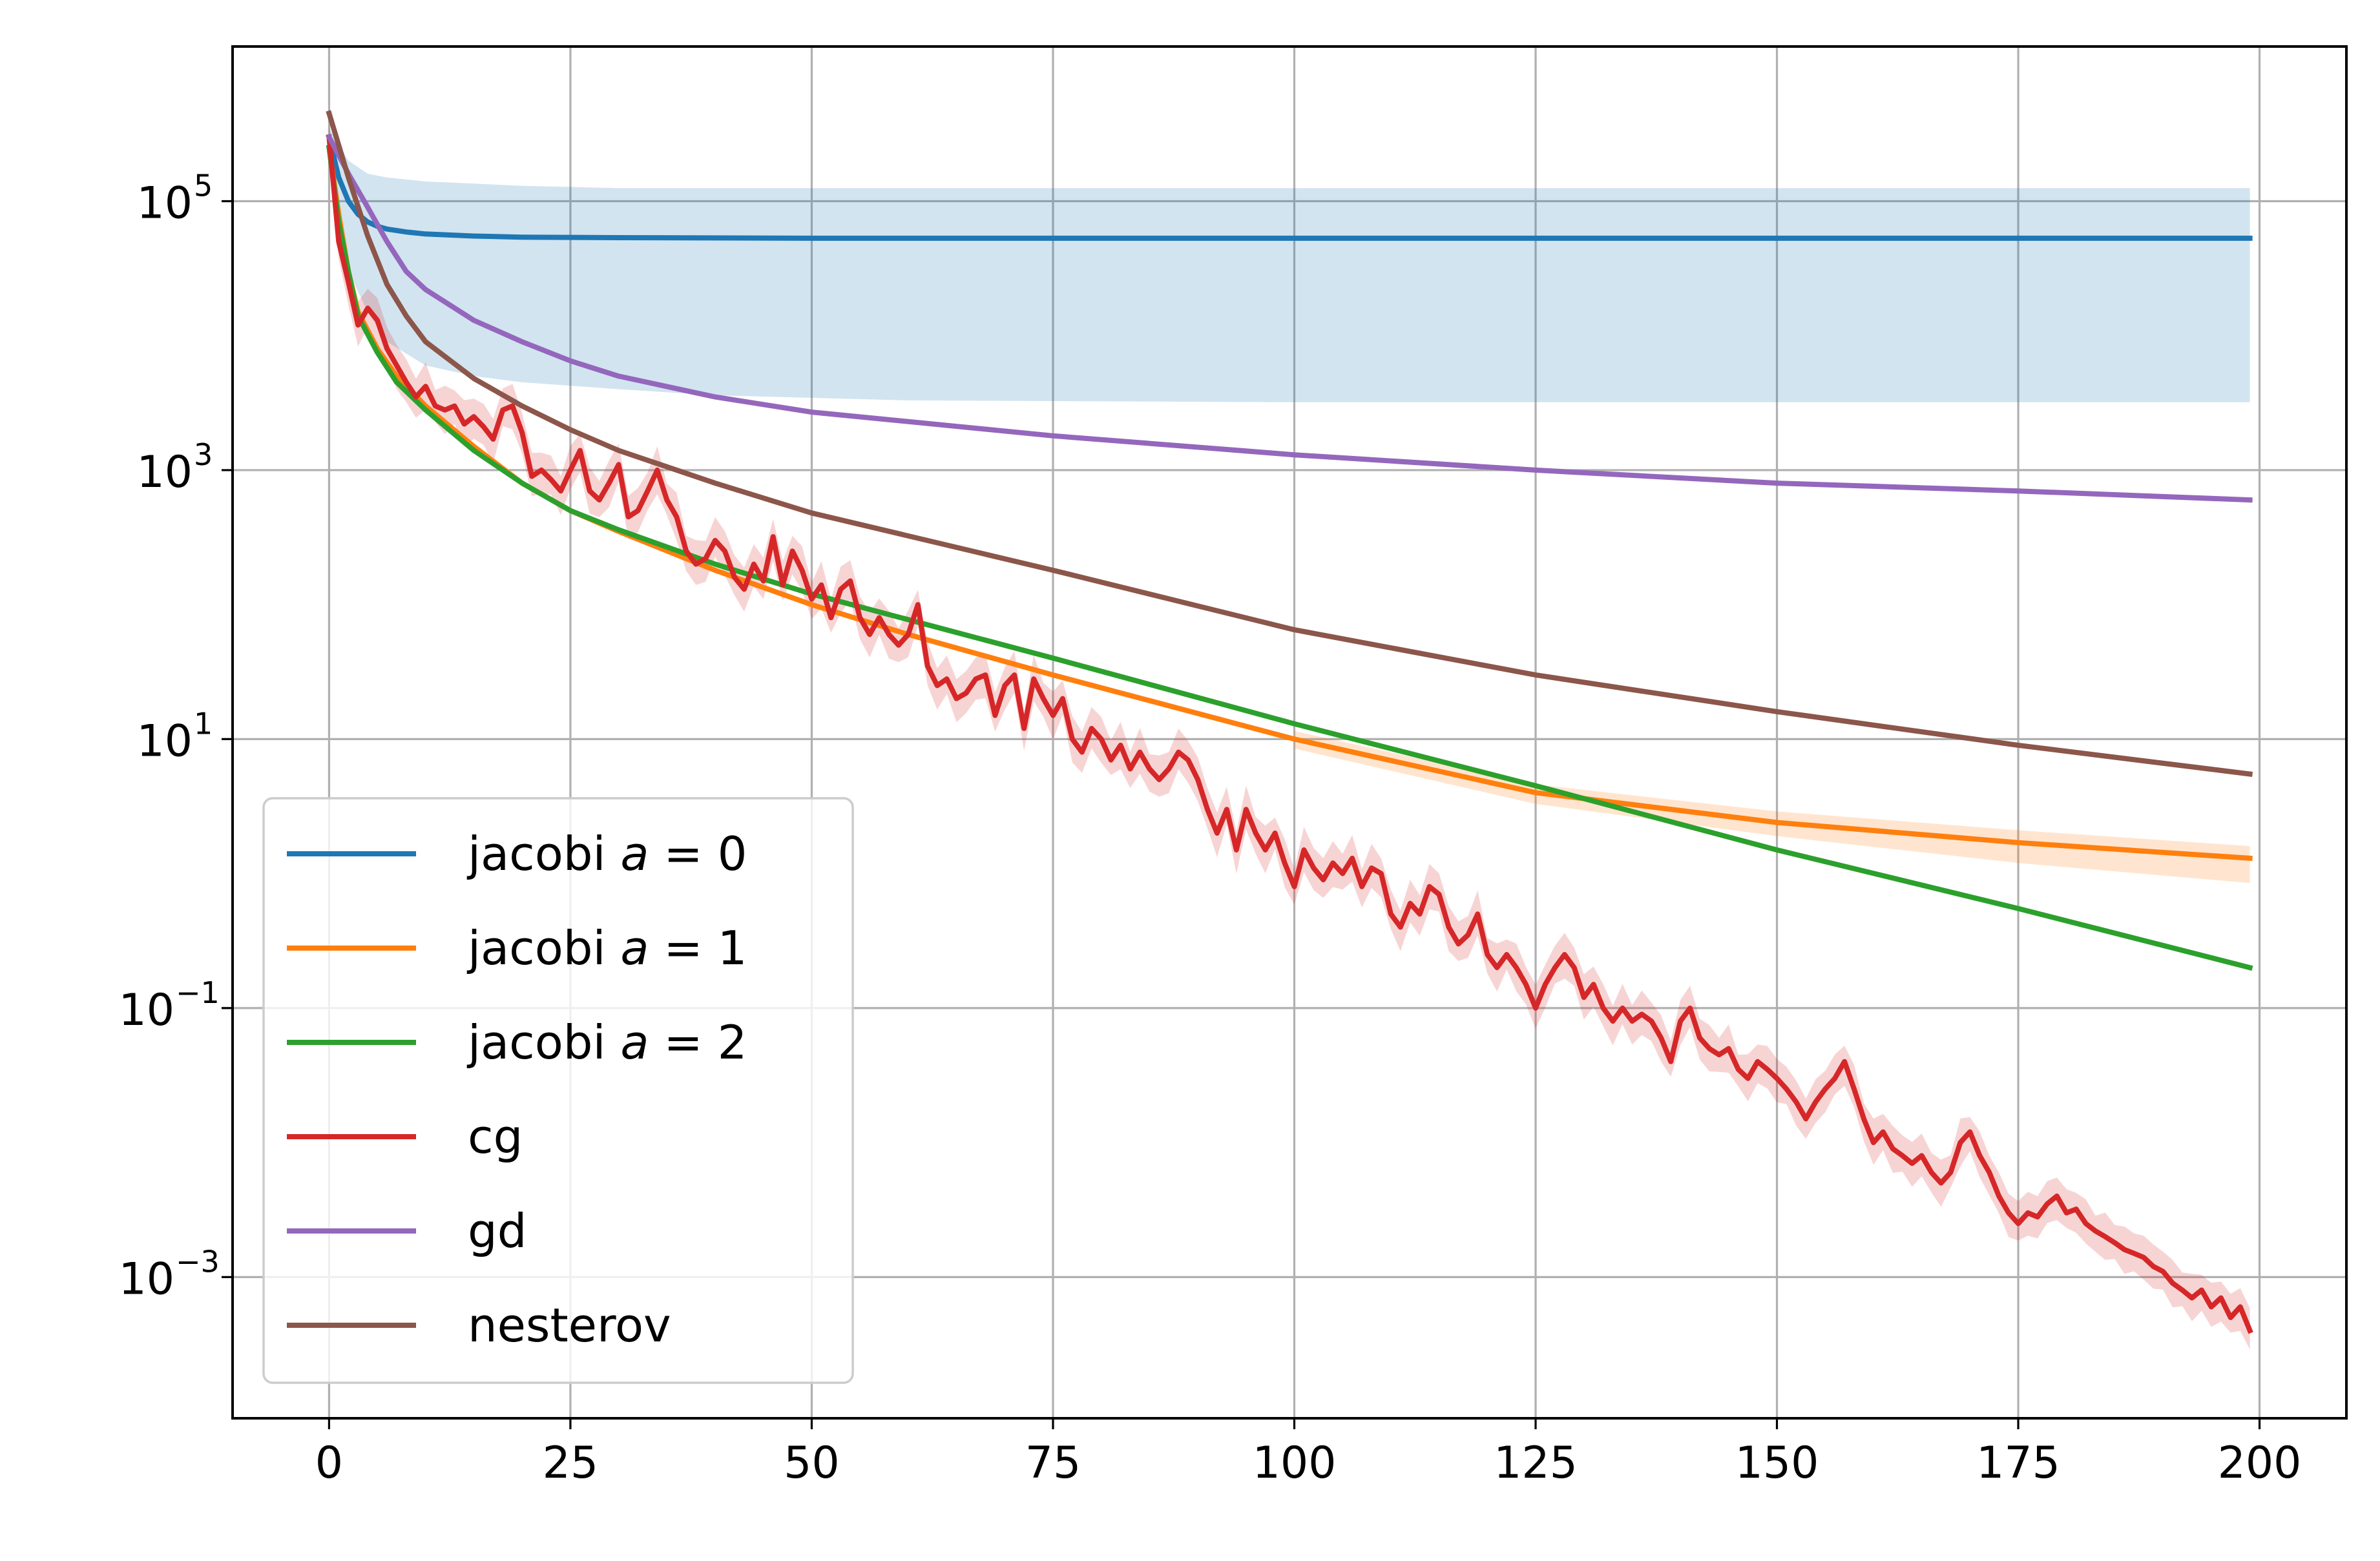  Describe the element at coordinates (569, 1325) in the screenshot. I see `legend-label: nesterov` at that location.